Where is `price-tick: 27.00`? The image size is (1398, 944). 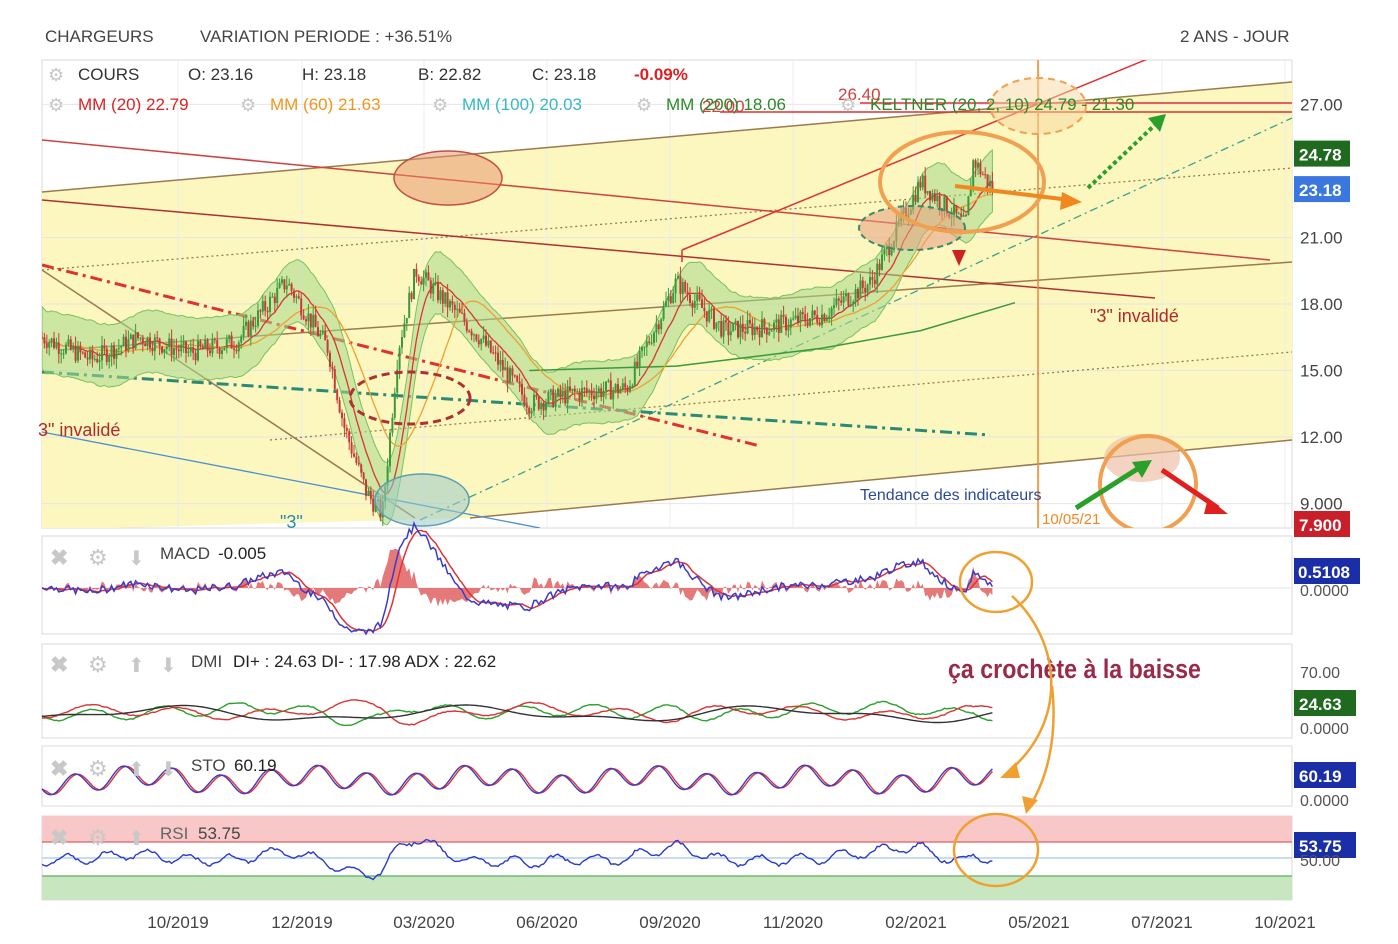 price-tick: 27.00 is located at coordinates (1321, 104).